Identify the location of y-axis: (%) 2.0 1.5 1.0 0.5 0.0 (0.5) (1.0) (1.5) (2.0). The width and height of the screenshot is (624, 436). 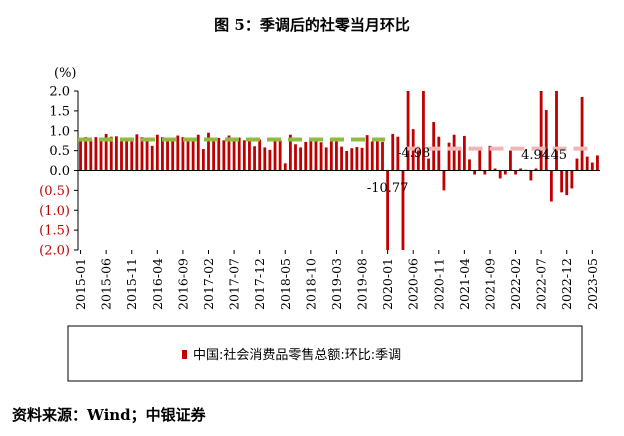
(59, 162).